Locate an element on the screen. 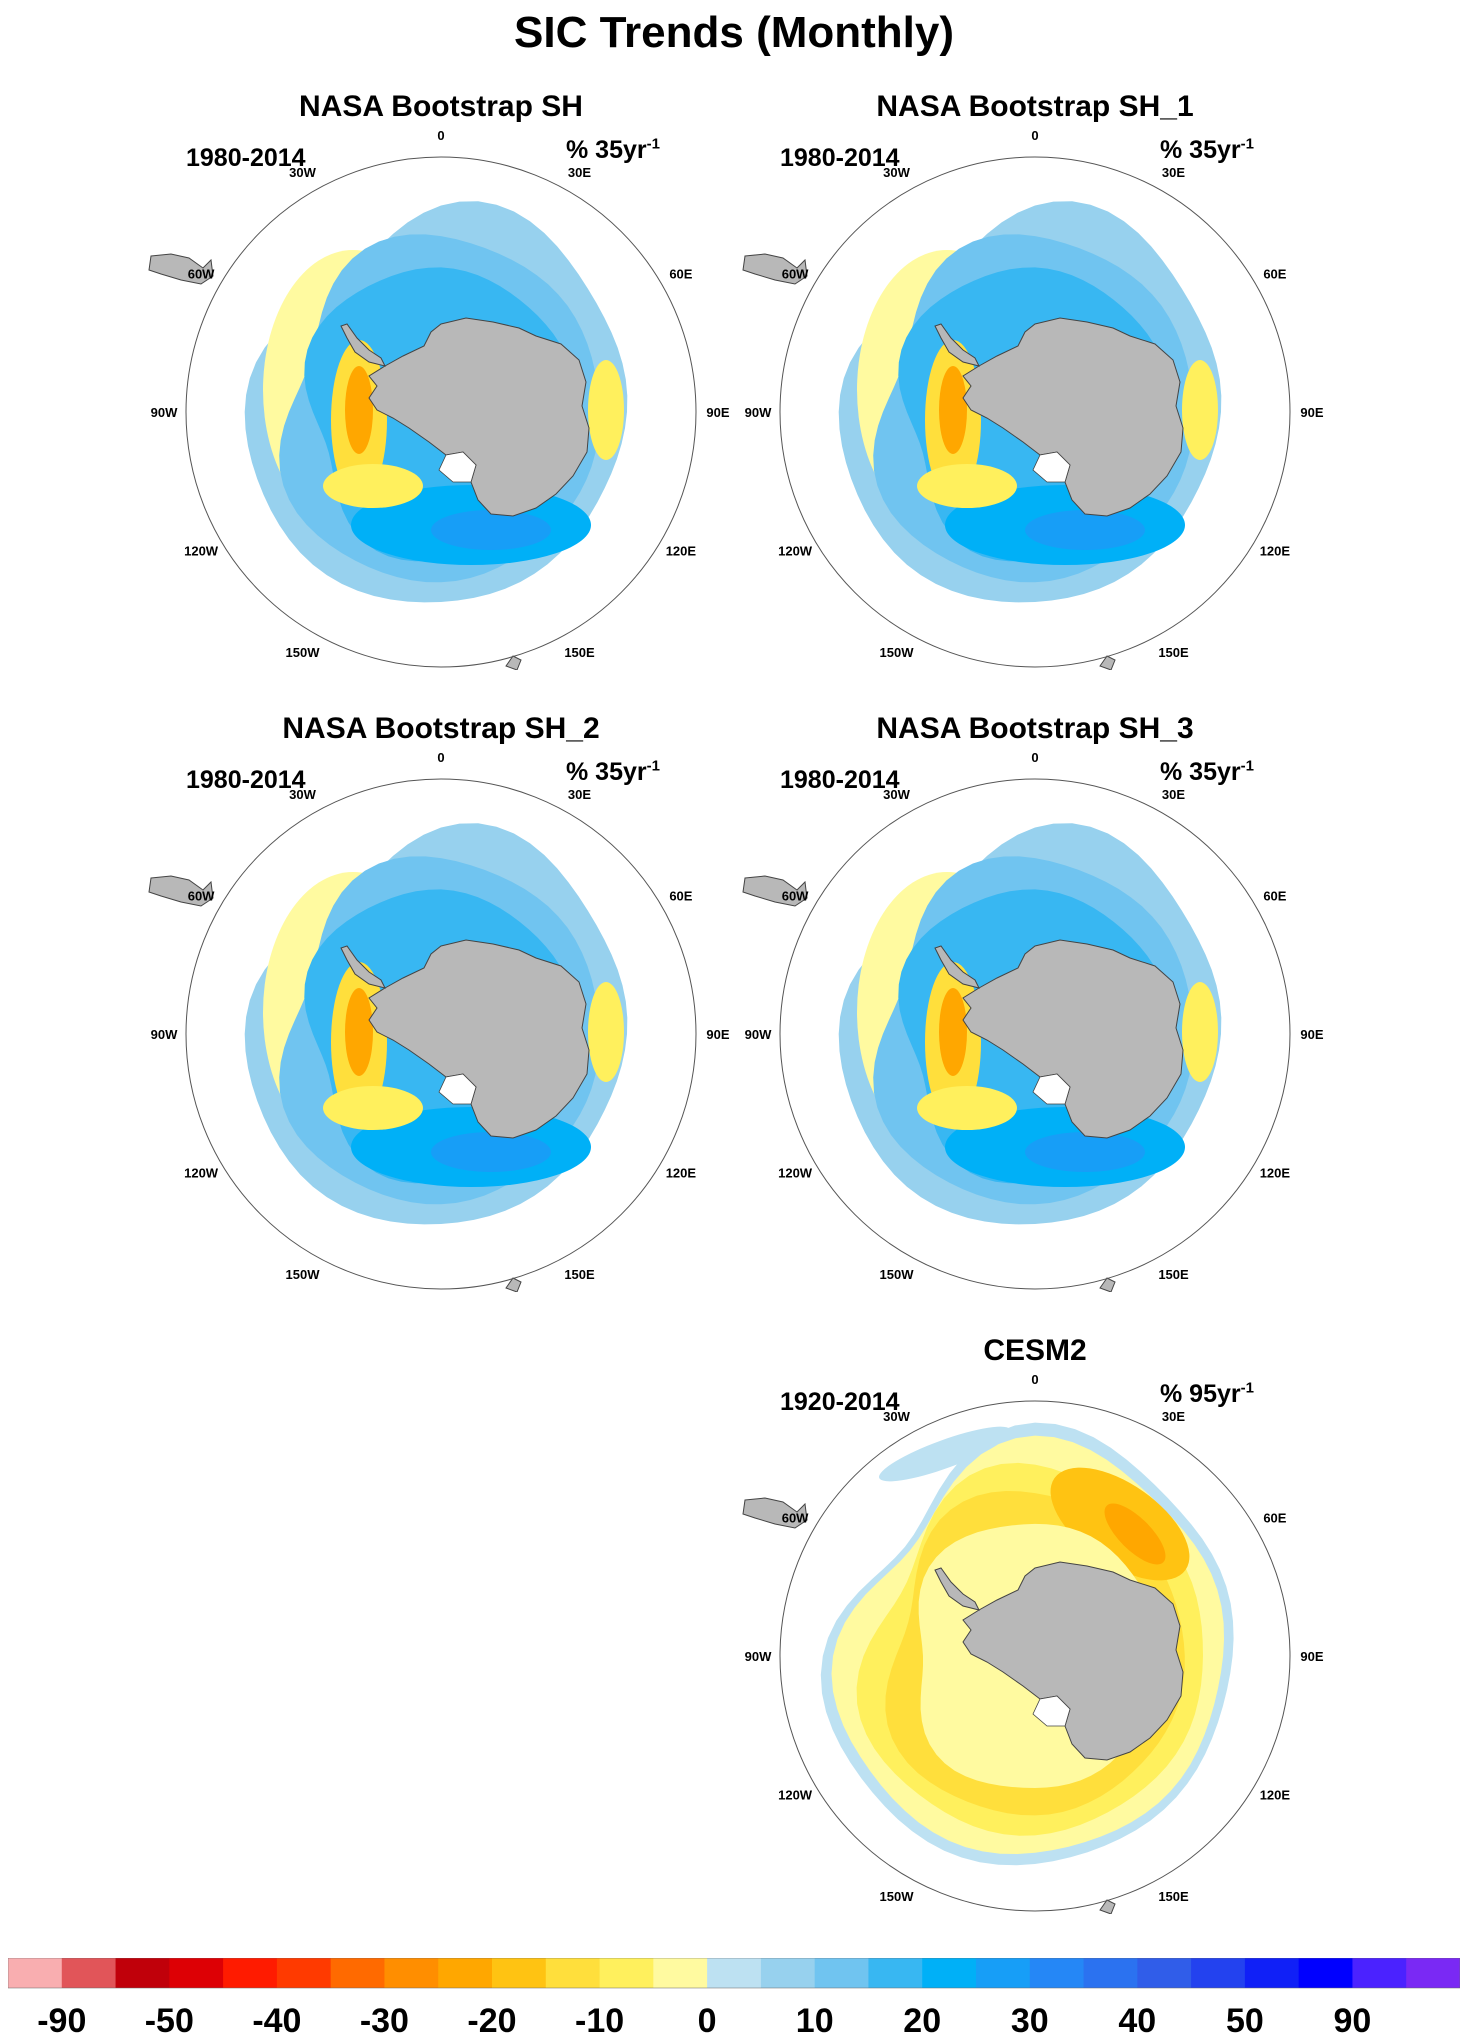 Image resolution: width=1468 pixels, height=2043 pixels. longitude-label: 120E is located at coordinates (1275, 1173).